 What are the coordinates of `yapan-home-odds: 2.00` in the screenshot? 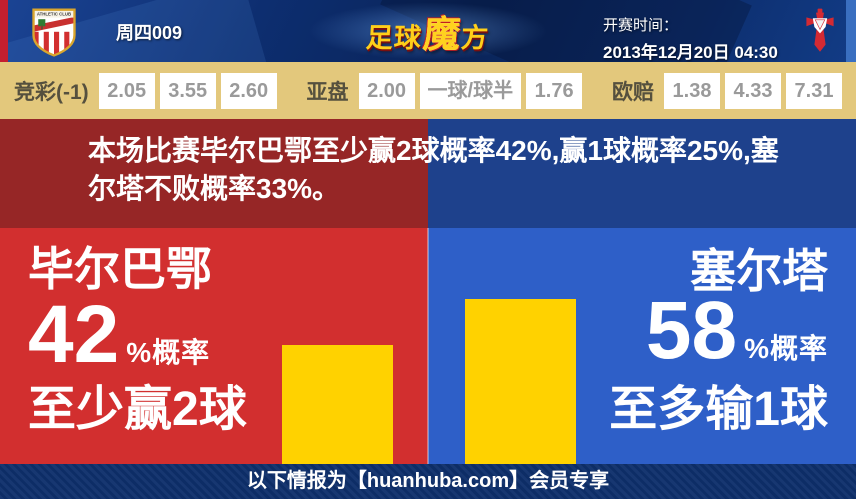 It's located at (386, 90).